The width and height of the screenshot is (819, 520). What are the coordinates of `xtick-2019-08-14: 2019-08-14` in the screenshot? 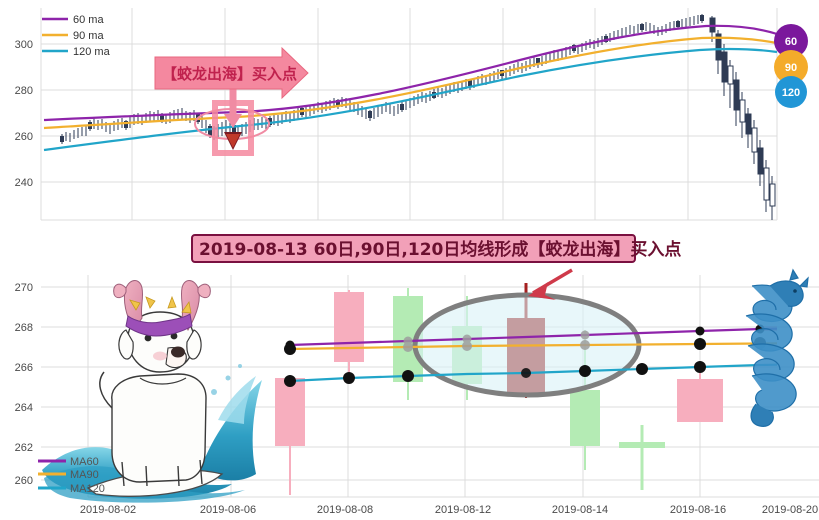 It's located at (580, 510).